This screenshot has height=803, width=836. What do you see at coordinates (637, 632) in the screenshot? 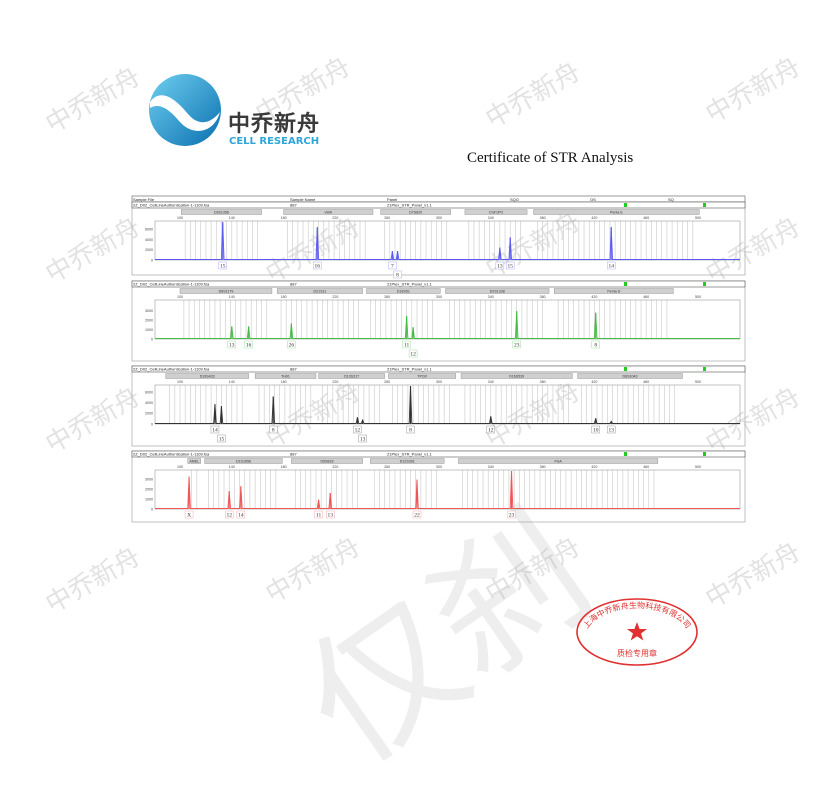
I see `quality-inspection-seal: 上海中乔新舟生物科技有限公司 质检专用章` at bounding box center [637, 632].